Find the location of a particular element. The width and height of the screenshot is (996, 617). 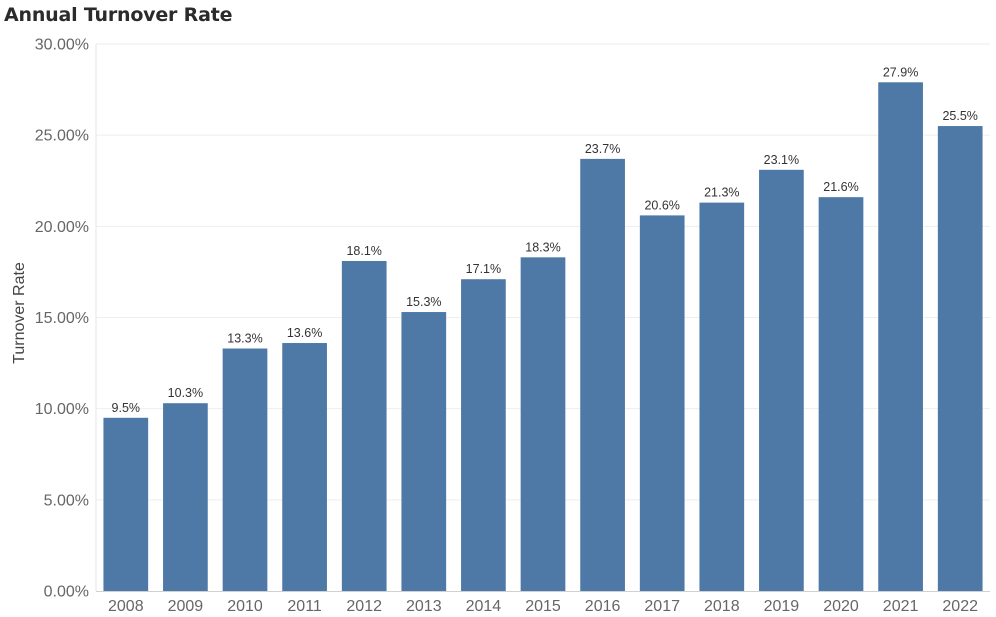

y-tick-label: 15.00% is located at coordinates (62, 318).